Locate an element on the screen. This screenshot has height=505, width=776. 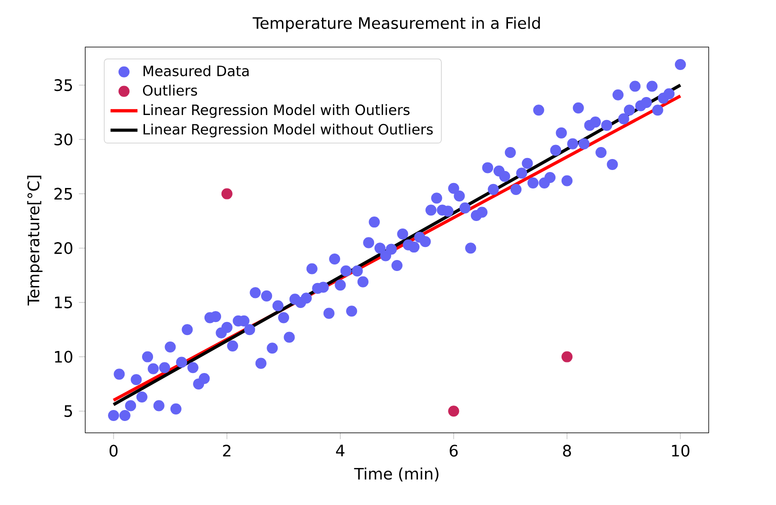
x-axis-title: Time (min) is located at coordinates (396, 475).